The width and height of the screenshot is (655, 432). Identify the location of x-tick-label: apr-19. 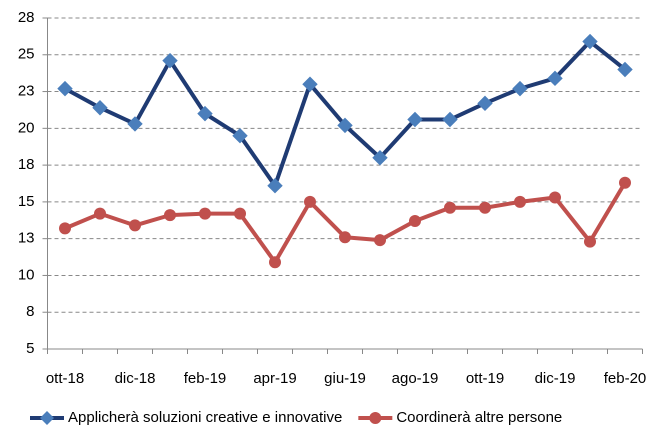
(274, 378).